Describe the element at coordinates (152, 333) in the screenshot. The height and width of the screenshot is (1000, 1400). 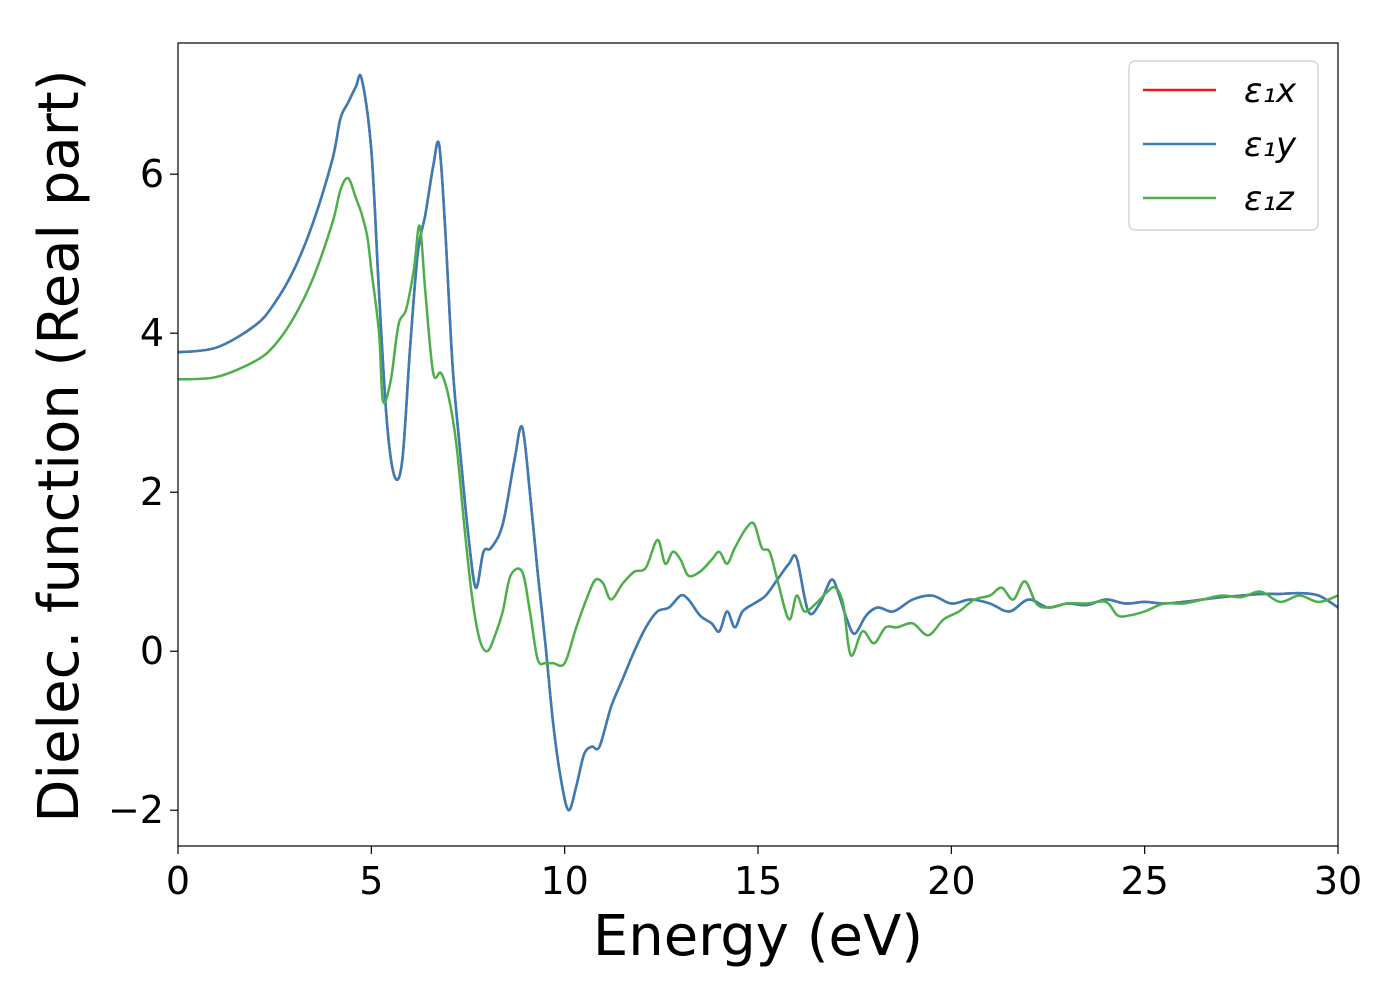
I see `y-tick-label: 4` at that location.